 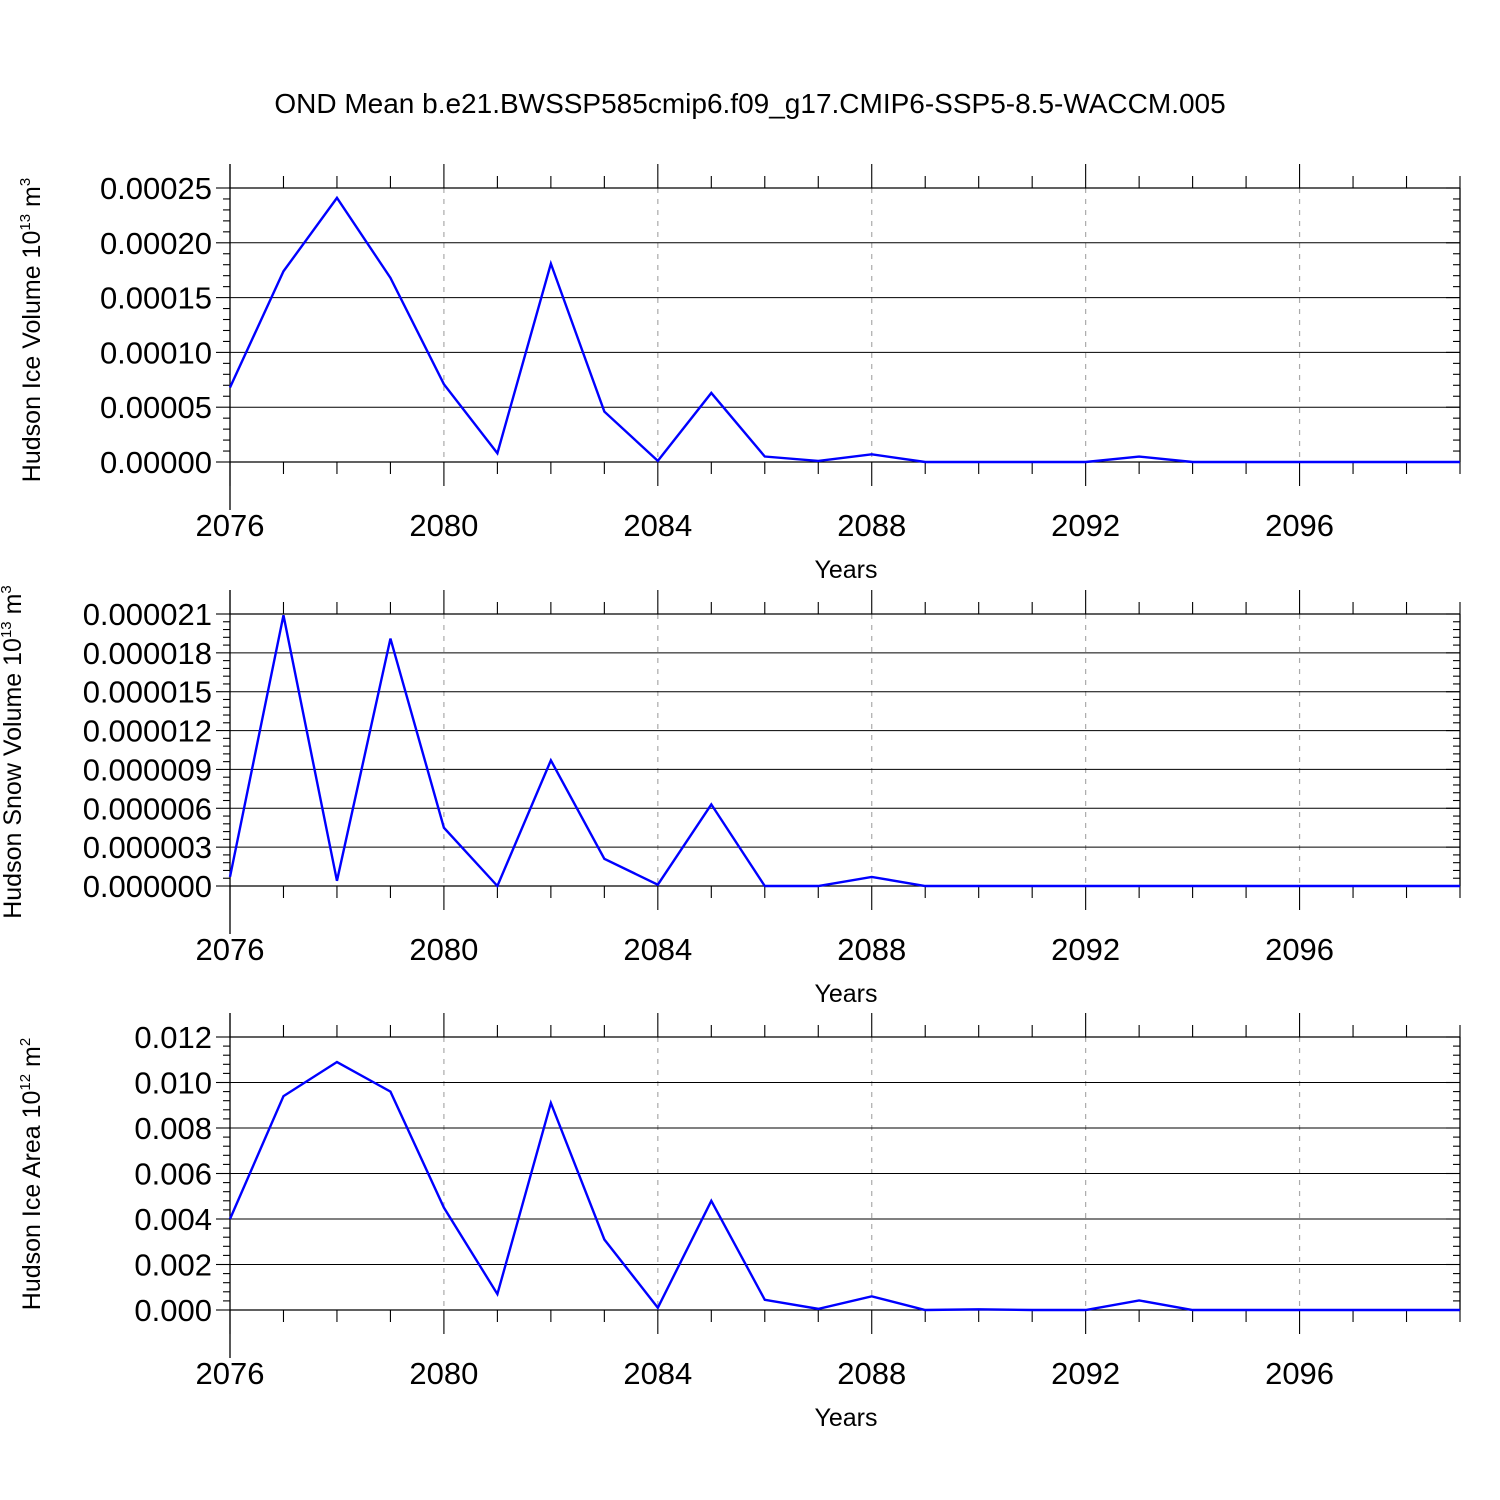 What do you see at coordinates (147, 886) in the screenshot?
I see `y-tick-label: 0.000000` at bounding box center [147, 886].